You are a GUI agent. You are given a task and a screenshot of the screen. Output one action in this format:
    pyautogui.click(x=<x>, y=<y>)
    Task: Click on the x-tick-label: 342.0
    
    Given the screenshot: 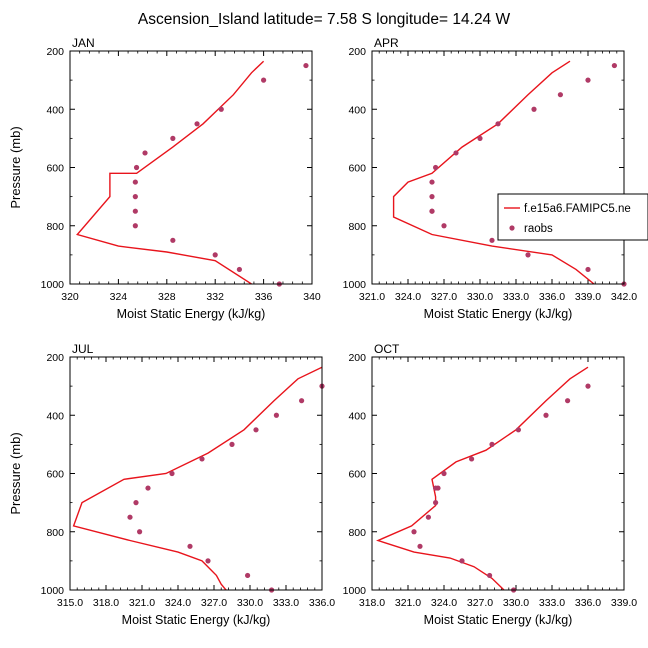 What is the action you would take?
    pyautogui.click(x=624, y=297)
    